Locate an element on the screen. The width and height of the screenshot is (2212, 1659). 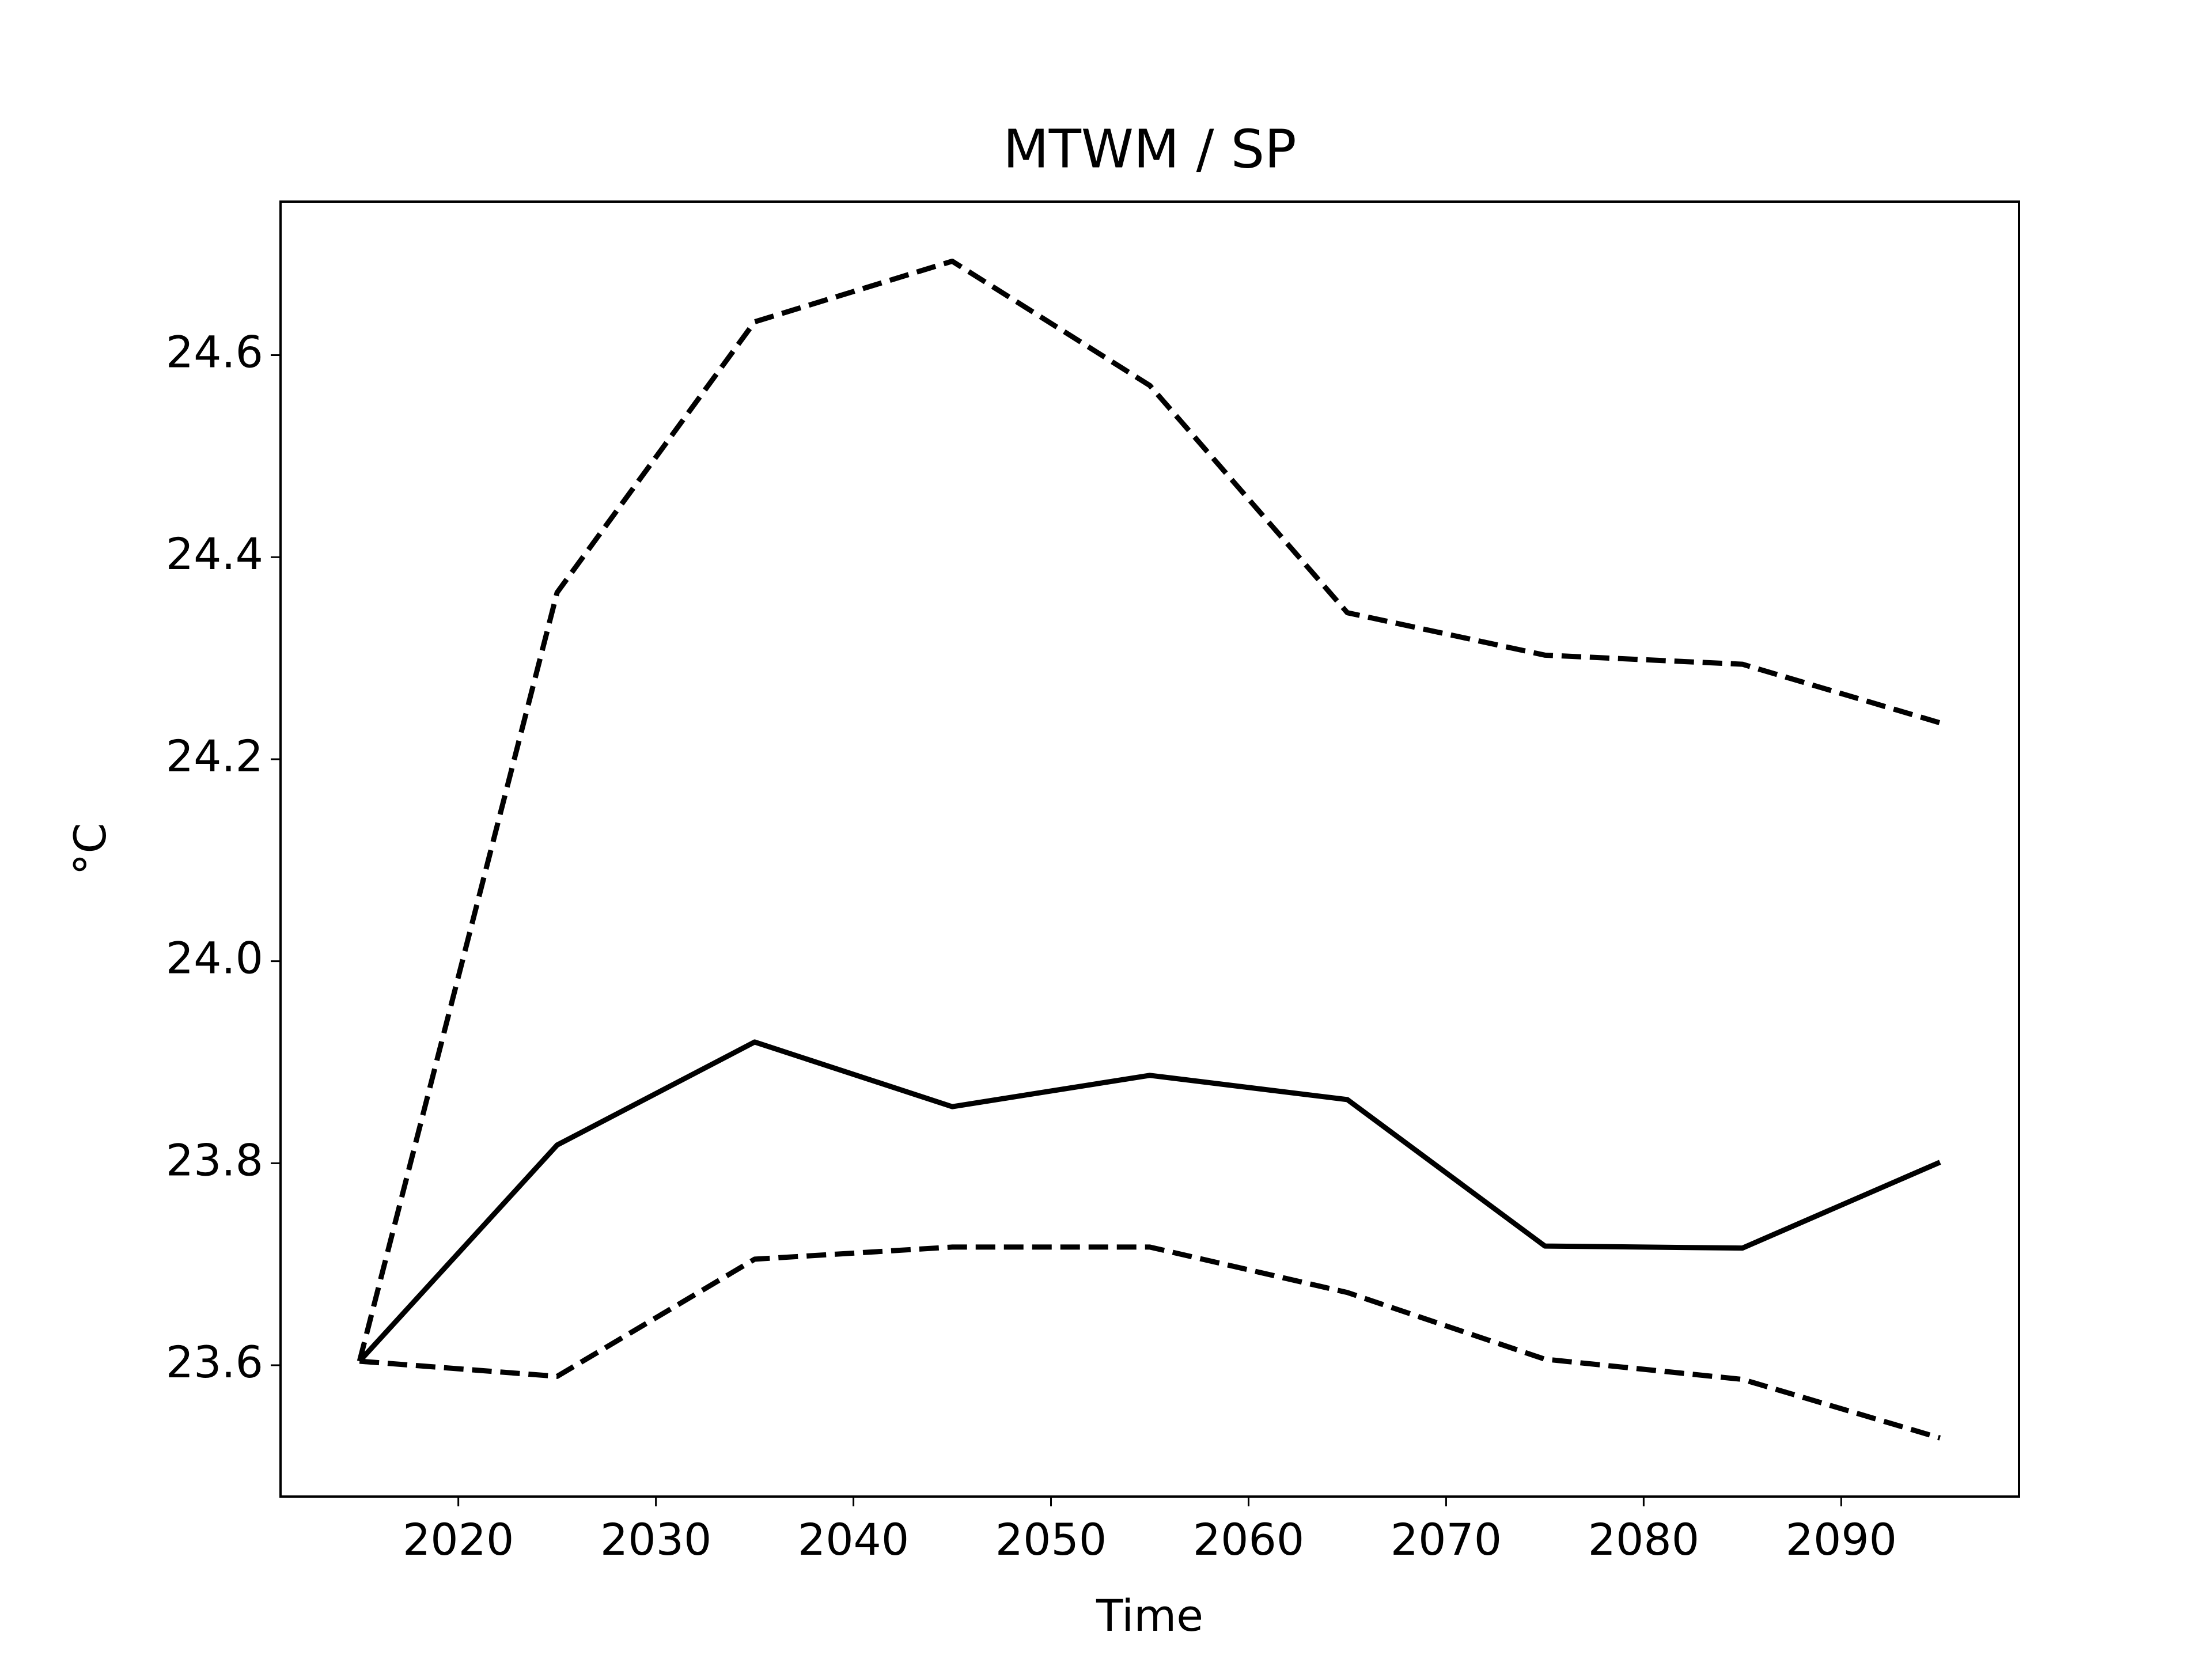
y-axis-label: °C is located at coordinates (90, 849).